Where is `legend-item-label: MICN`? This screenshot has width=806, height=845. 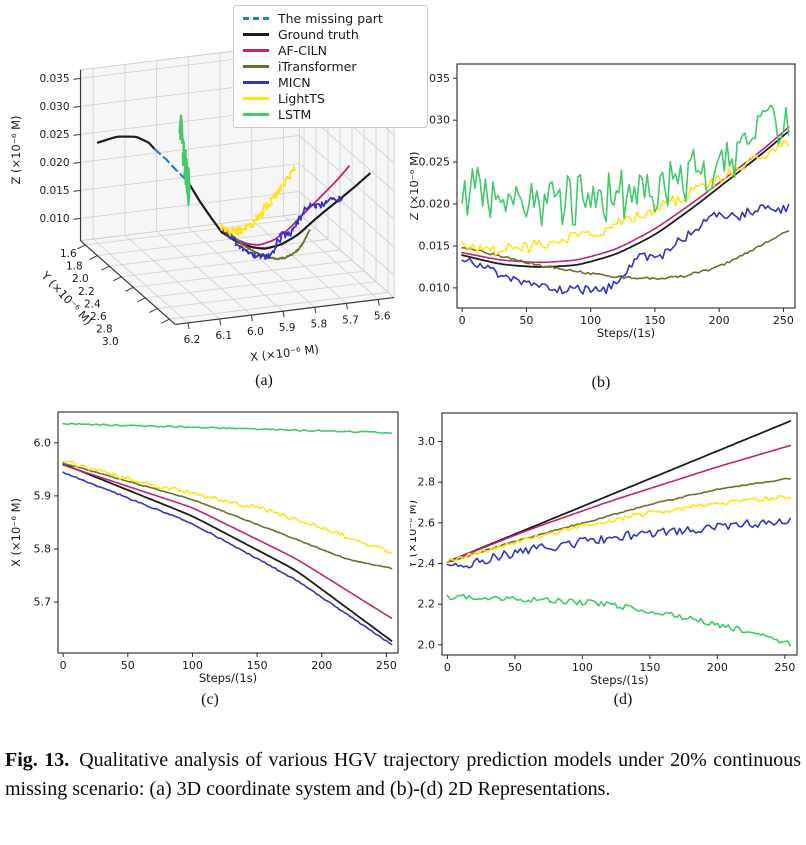
legend-item-label: MICN is located at coordinates (294, 82).